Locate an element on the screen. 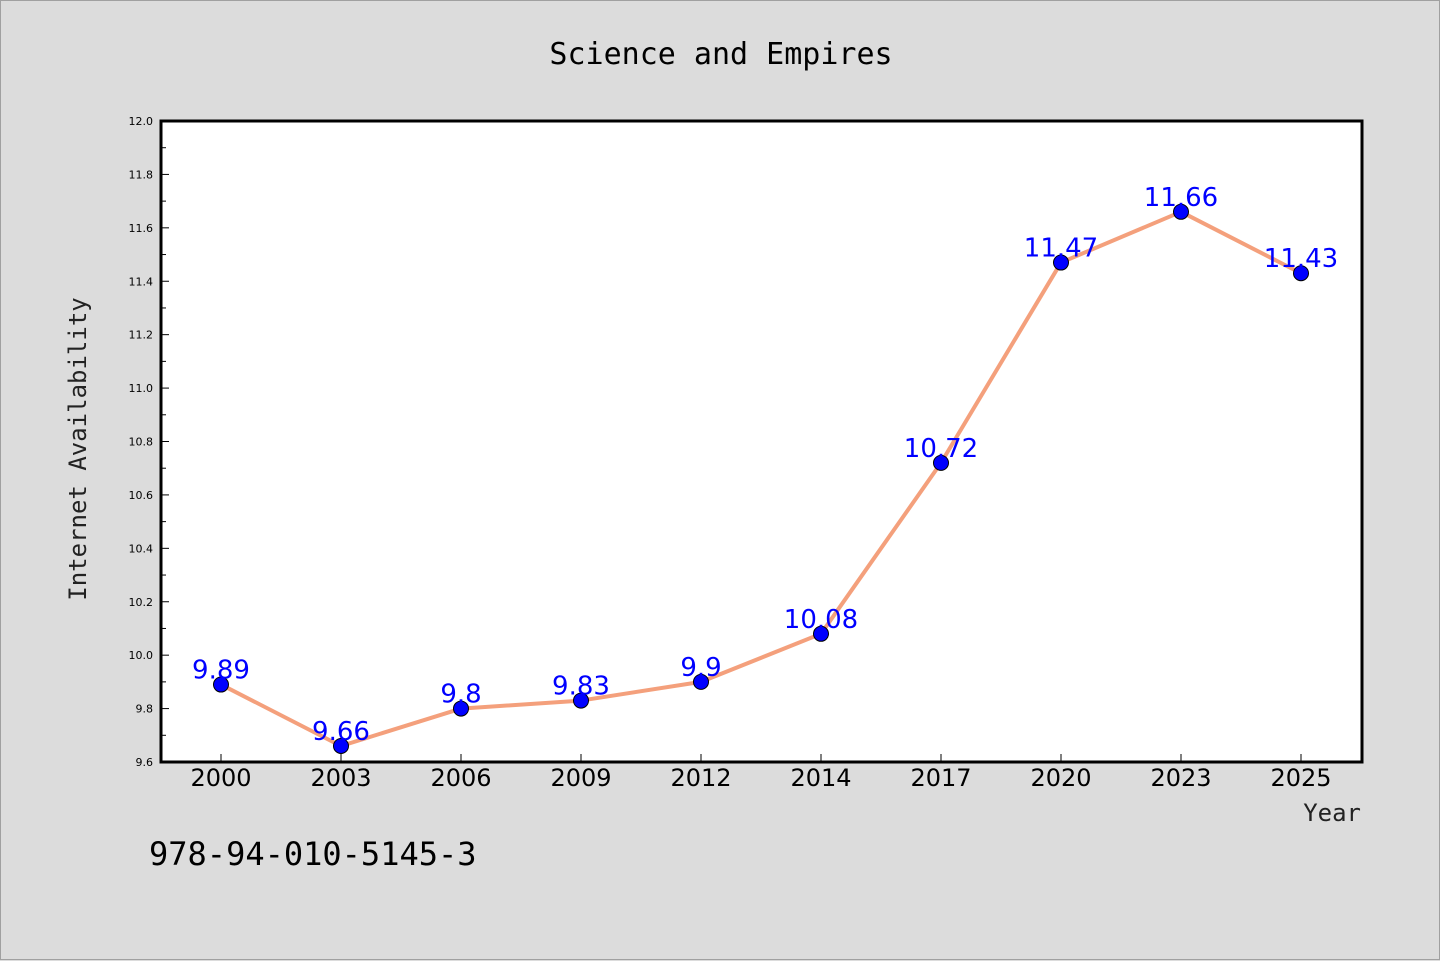 The image size is (1440, 961). x-axis-label: Year is located at coordinates (1332, 813).